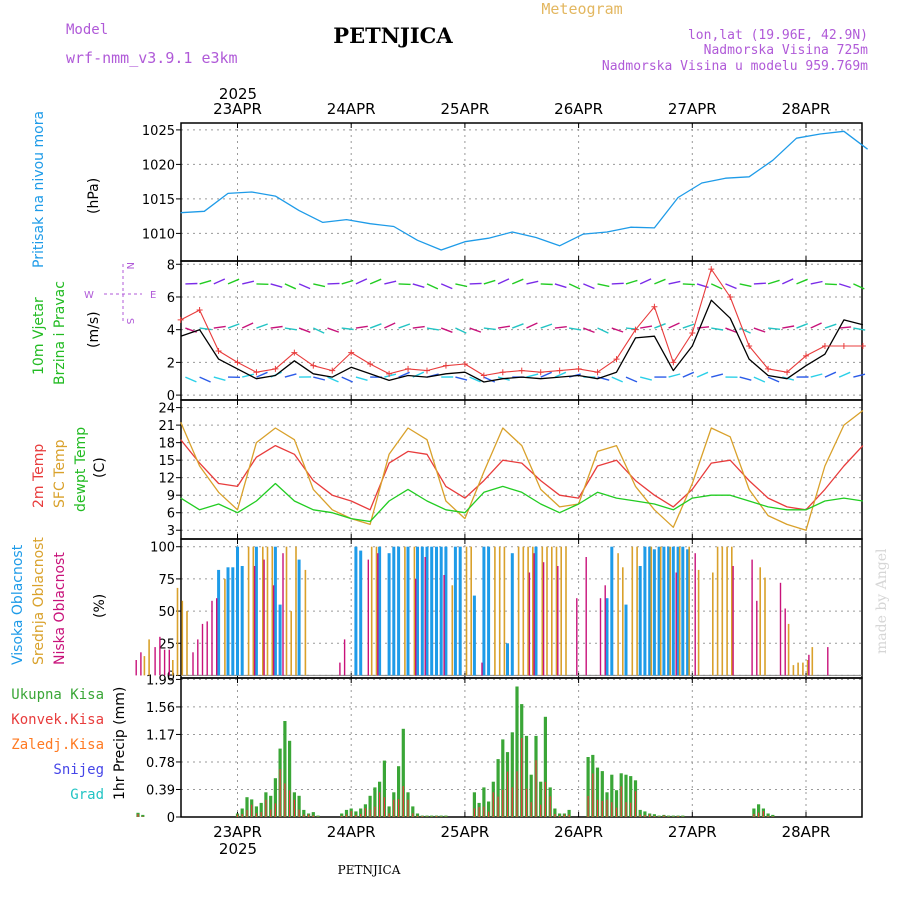 This screenshot has width=900, height=900. What do you see at coordinates (351, 109) in the screenshot?
I see `top-date-label: 24APR` at bounding box center [351, 109].